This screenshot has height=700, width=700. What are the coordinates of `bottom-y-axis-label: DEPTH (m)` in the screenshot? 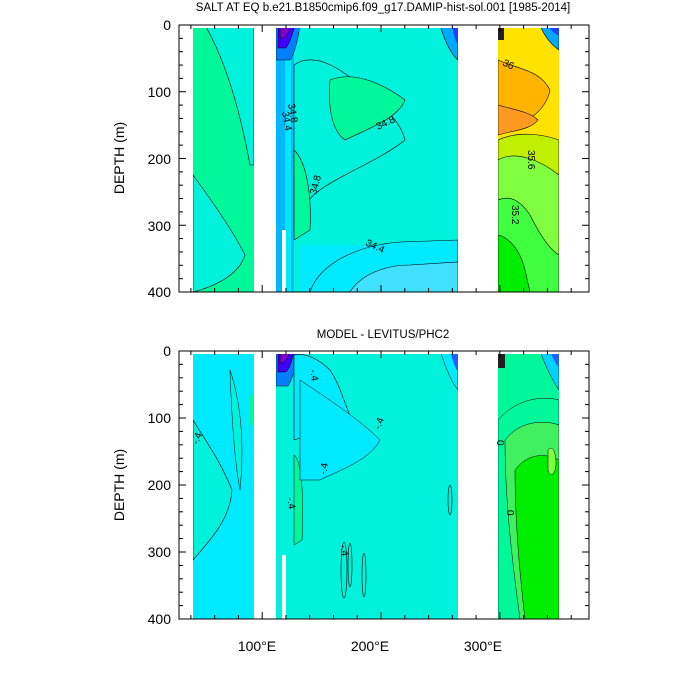 It's located at (119, 485).